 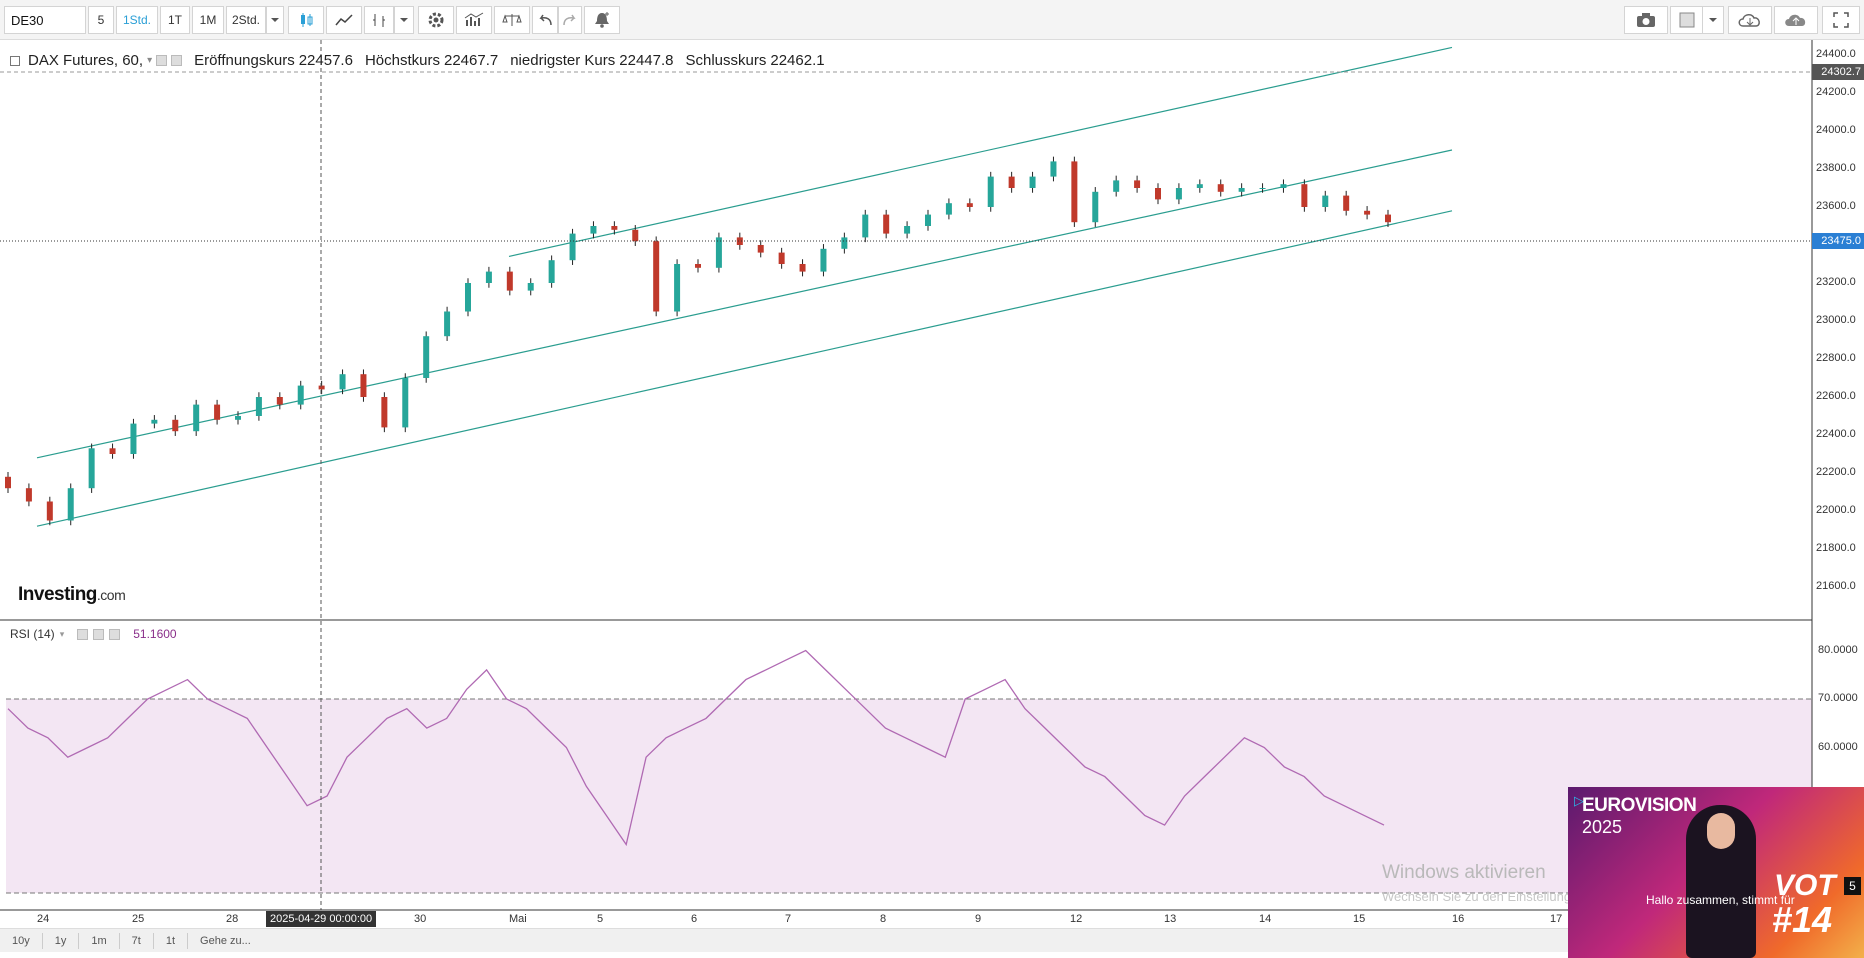 I want to click on windows-activation-title: Windows aktivieren, so click(x=1464, y=872).